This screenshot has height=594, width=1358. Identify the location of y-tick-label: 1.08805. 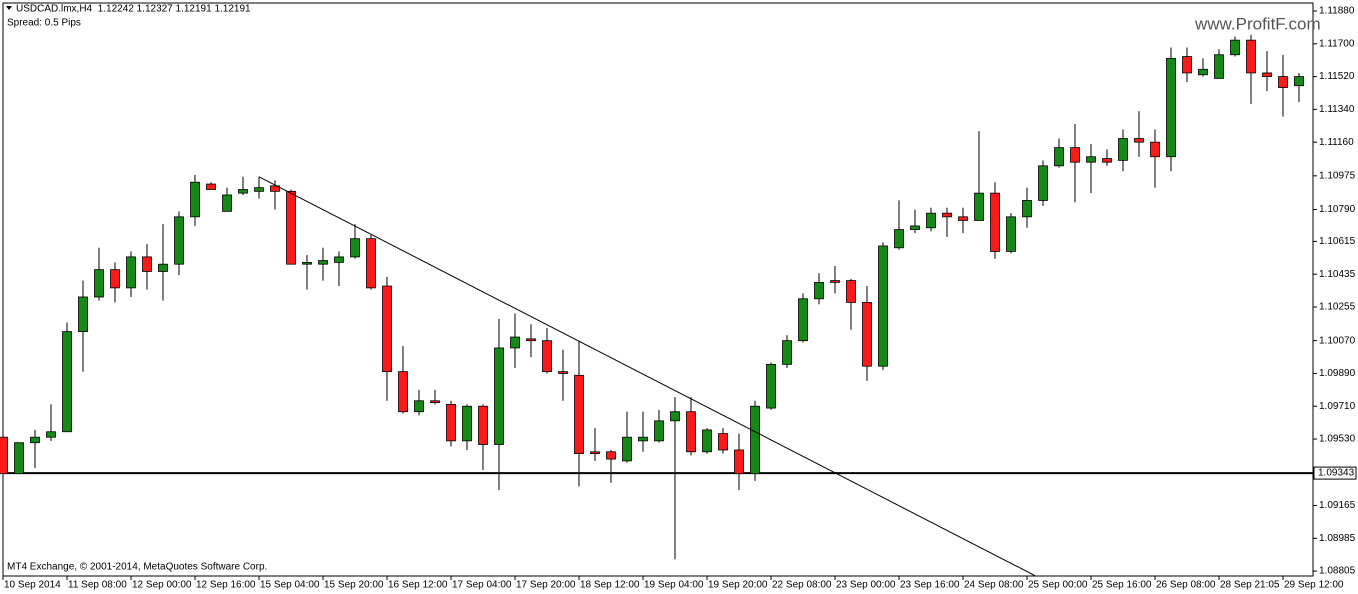
(1337, 571).